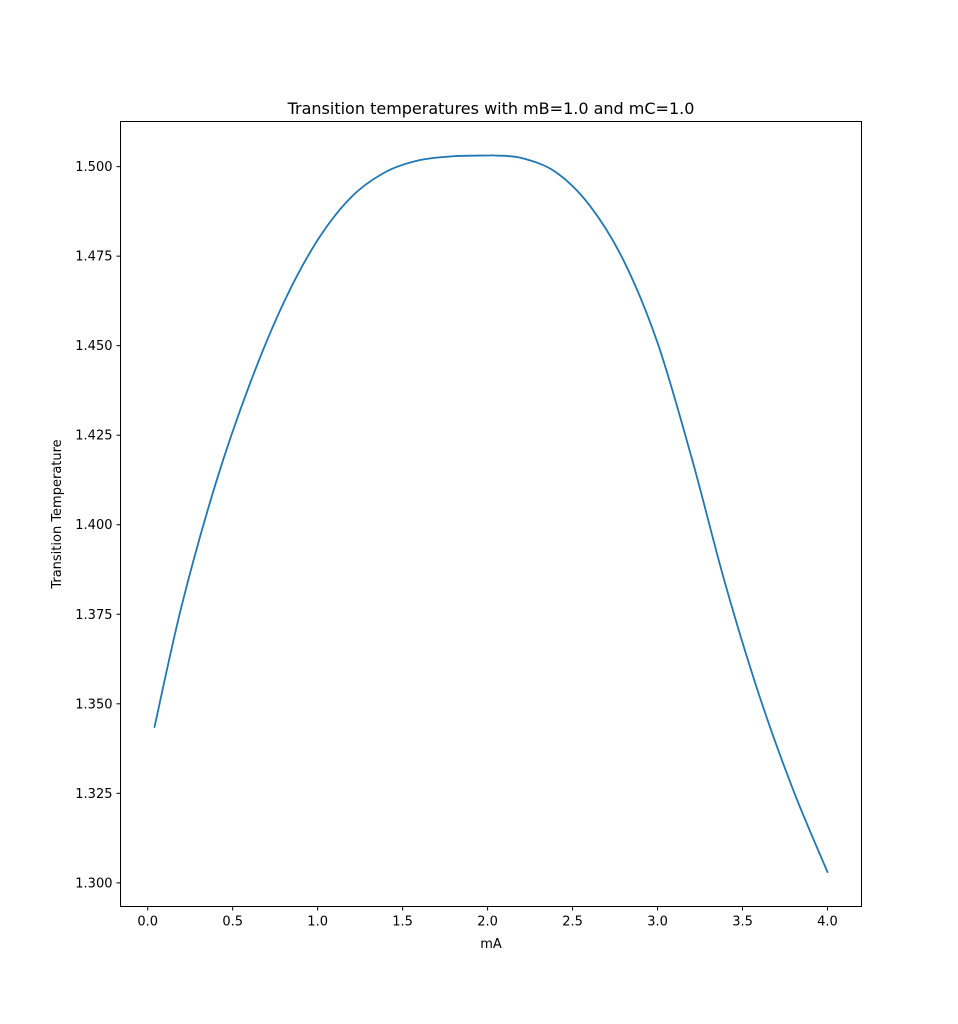  What do you see at coordinates (491, 944) in the screenshot?
I see `x-axis-label: mA` at bounding box center [491, 944].